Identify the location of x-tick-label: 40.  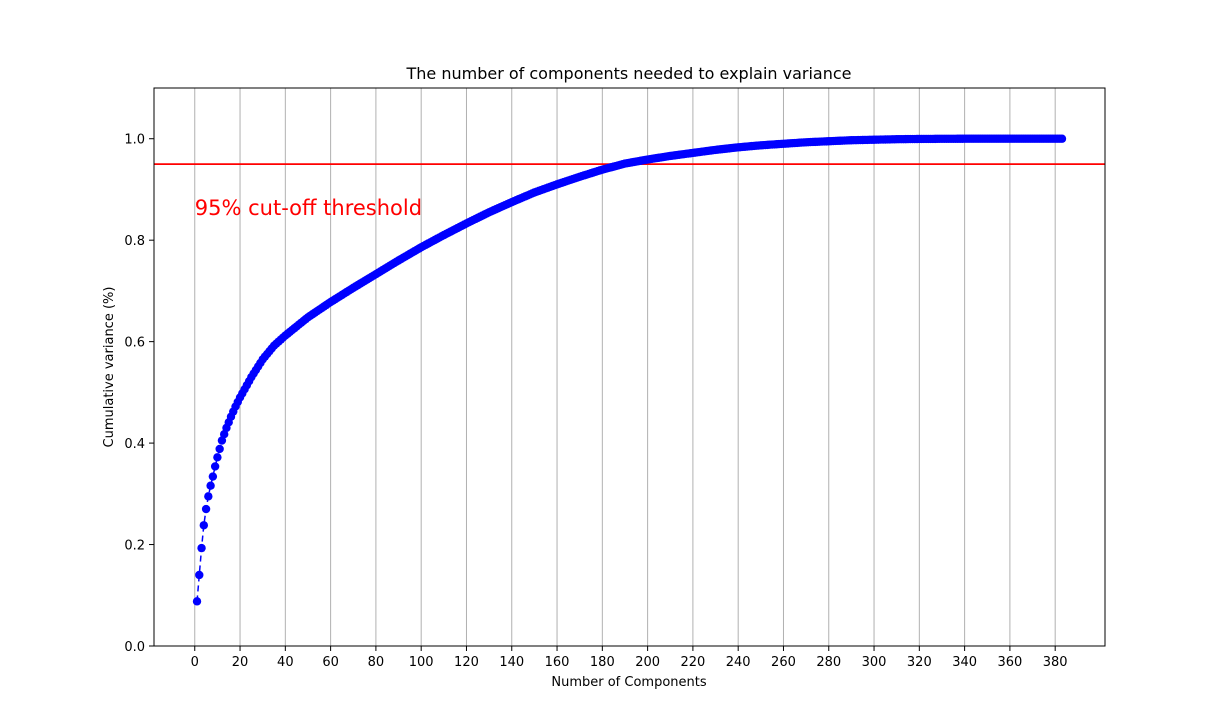
(285, 662).